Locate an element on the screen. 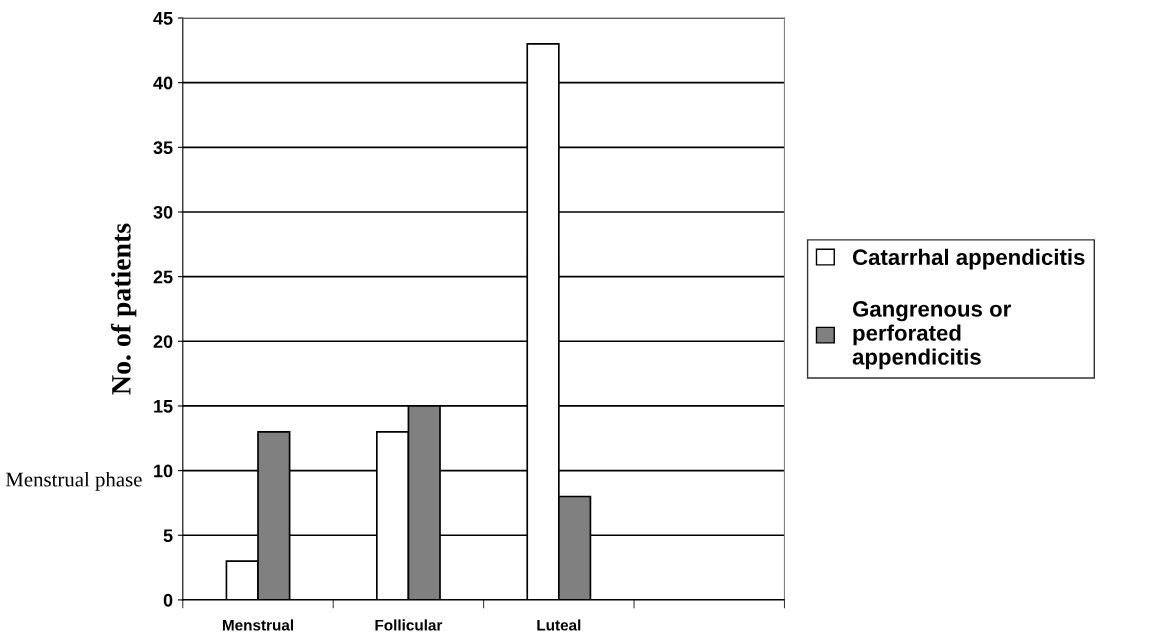  y-tick-label: 0 is located at coordinates (168, 600).